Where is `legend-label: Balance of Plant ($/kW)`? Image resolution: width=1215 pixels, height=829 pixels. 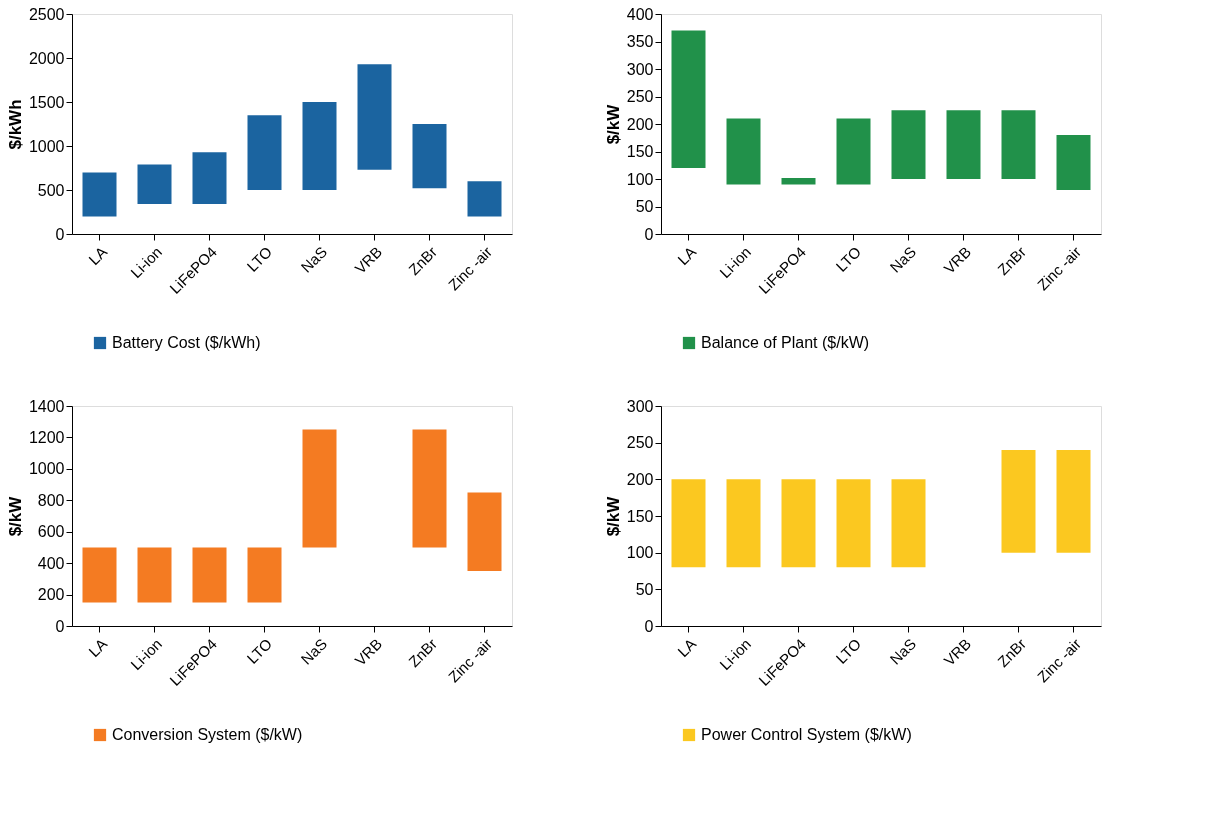 legend-label: Balance of Plant ($/kW) is located at coordinates (785, 342).